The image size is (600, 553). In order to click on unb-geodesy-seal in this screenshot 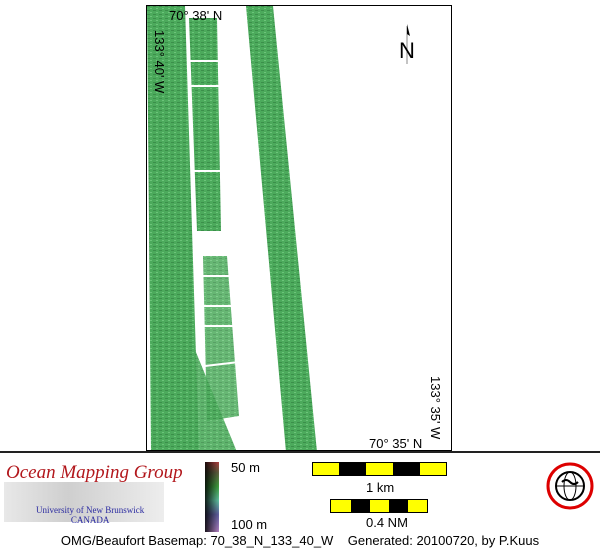, I will do `click(570, 486)`.